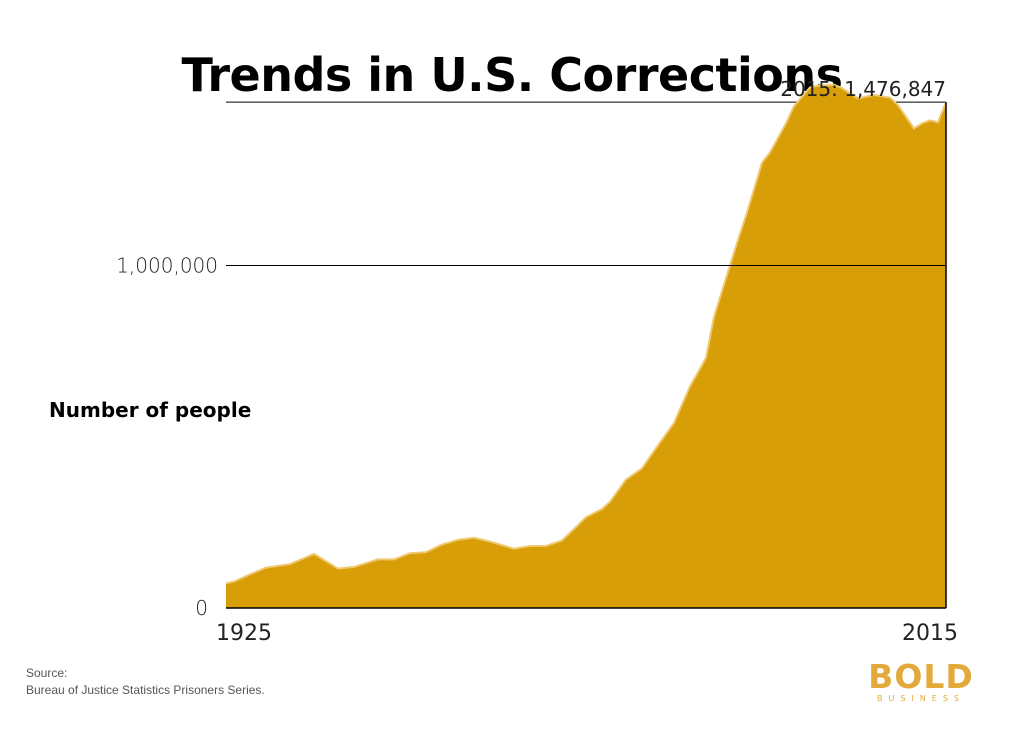 This screenshot has width=1024, height=729. I want to click on reference-label: 2015: 1,476,847, so click(863, 89).